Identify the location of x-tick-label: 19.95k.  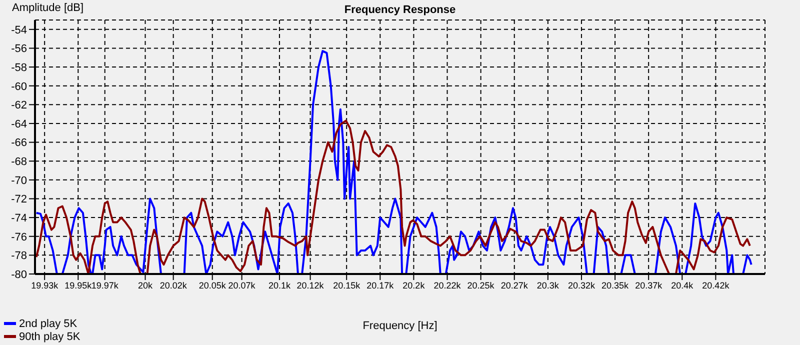
(78, 285).